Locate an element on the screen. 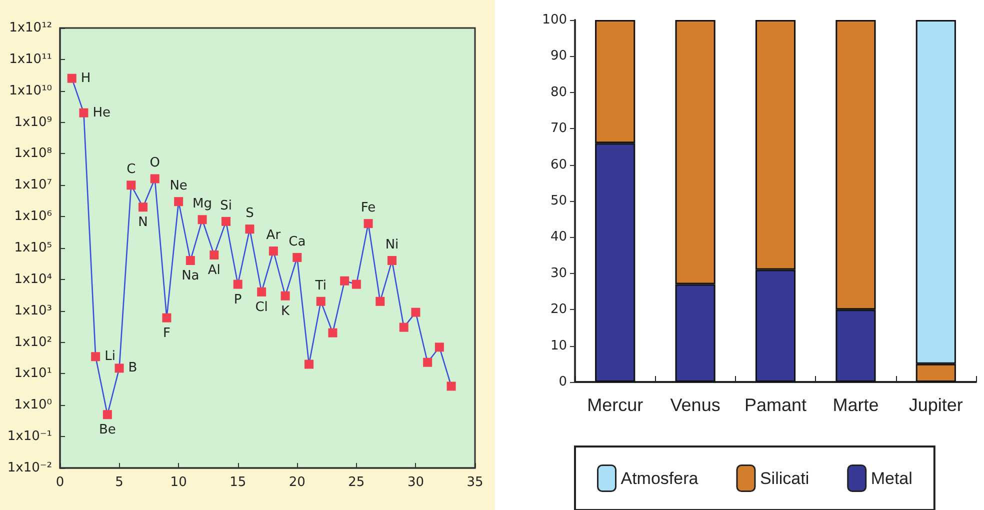  x-tick-label: 25 is located at coordinates (356, 482).